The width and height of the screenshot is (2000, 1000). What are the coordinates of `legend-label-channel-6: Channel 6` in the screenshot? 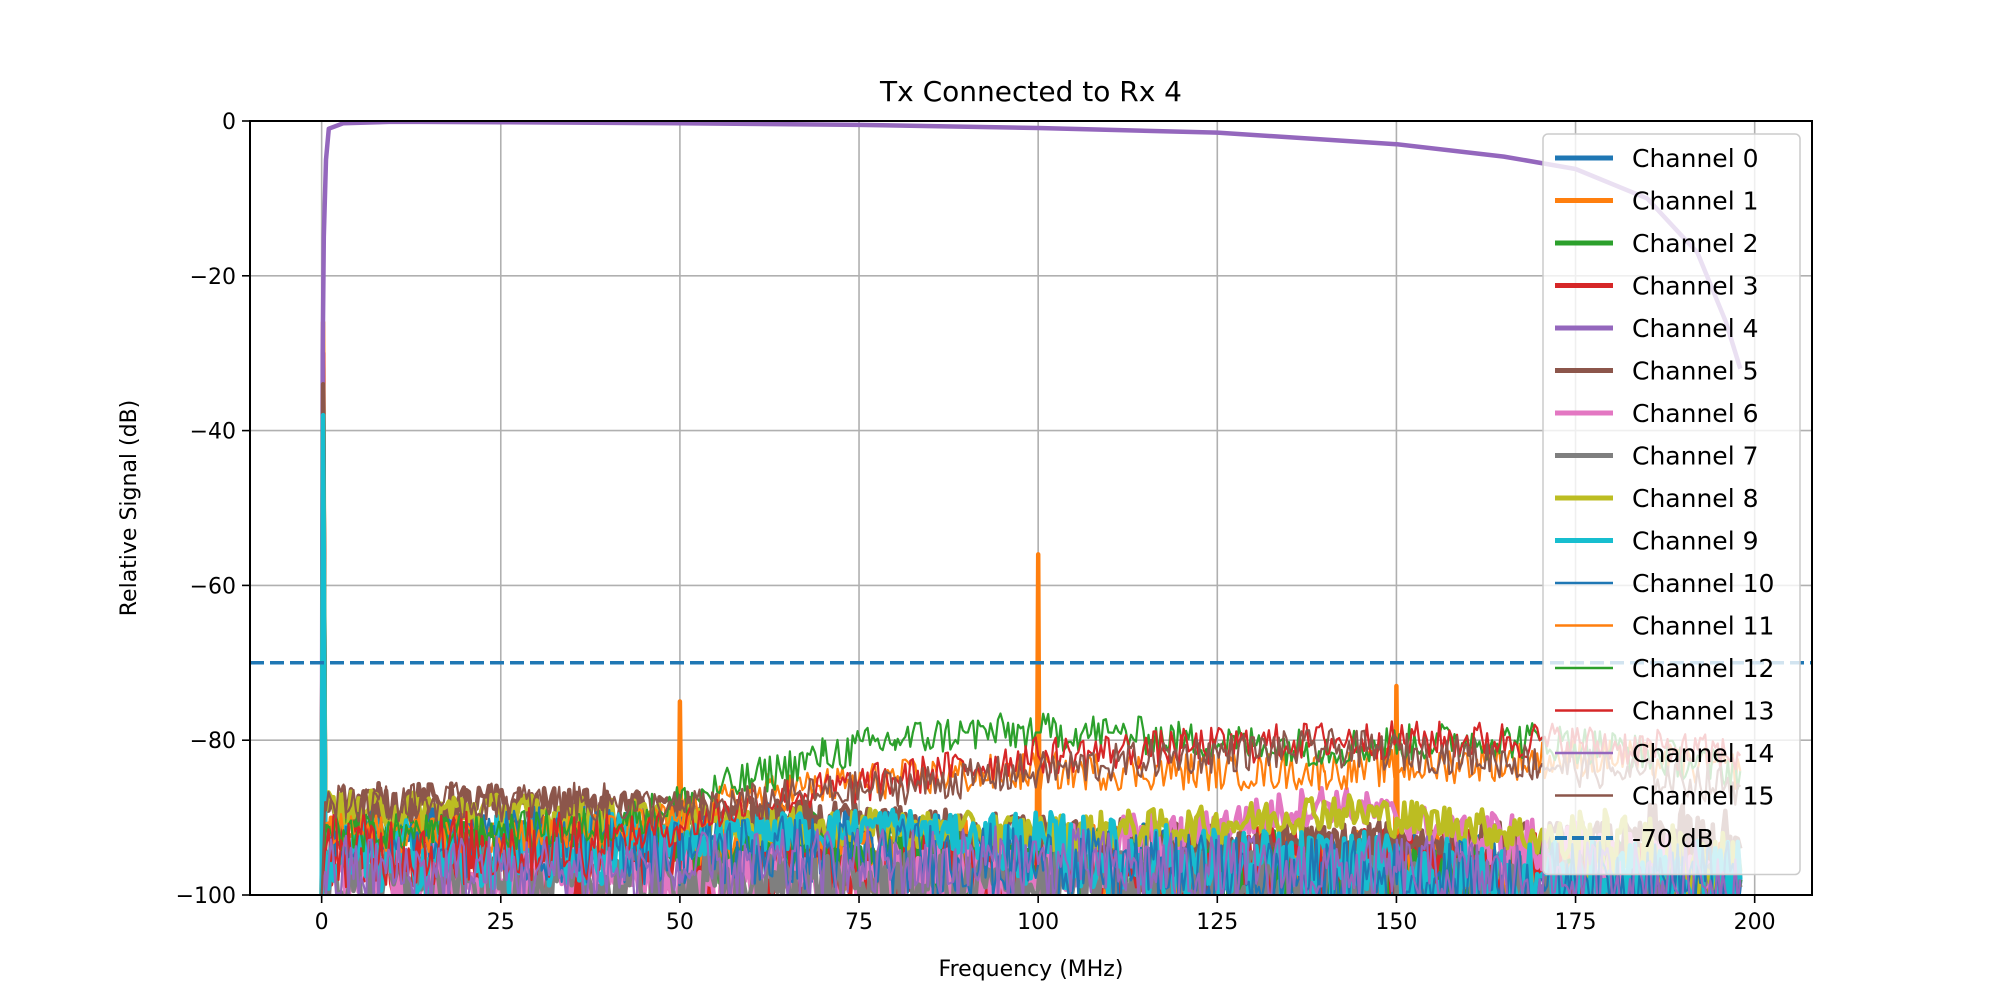 It's located at (1695, 413).